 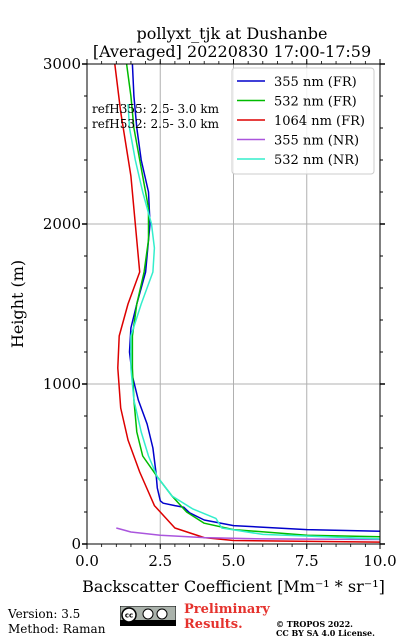 What do you see at coordinates (232, 51) in the screenshot?
I see `chart-title-line2: [Averaged] 20220830 17:00-17:59` at bounding box center [232, 51].